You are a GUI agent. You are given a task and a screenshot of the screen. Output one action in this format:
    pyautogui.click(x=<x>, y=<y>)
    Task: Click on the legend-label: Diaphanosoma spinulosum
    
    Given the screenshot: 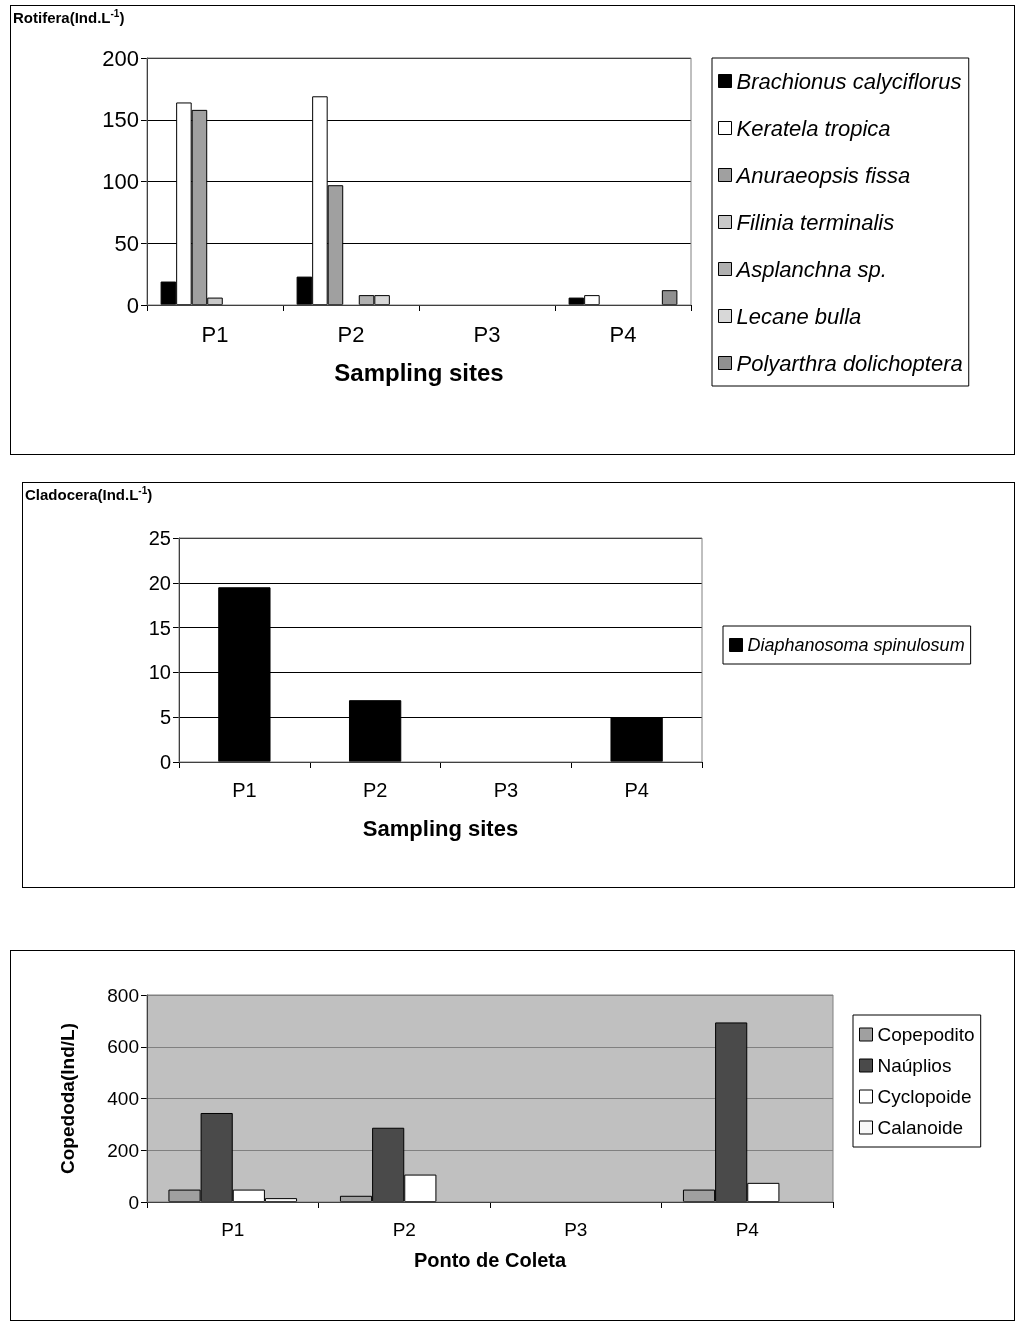 What is the action you would take?
    pyautogui.click(x=856, y=645)
    